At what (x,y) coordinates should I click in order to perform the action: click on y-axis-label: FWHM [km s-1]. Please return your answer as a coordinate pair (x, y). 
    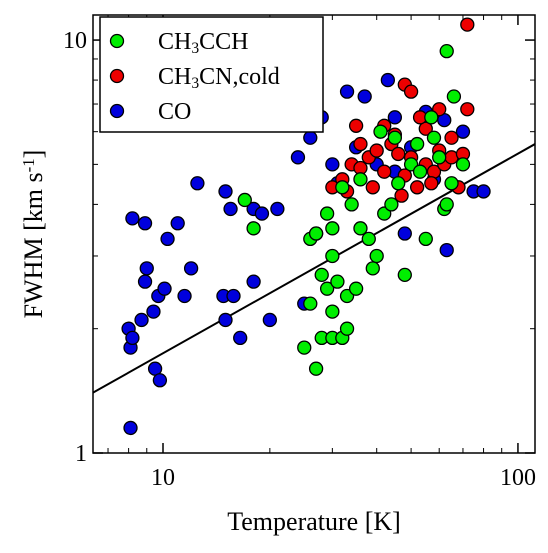
    Looking at the image, I should click on (33, 234).